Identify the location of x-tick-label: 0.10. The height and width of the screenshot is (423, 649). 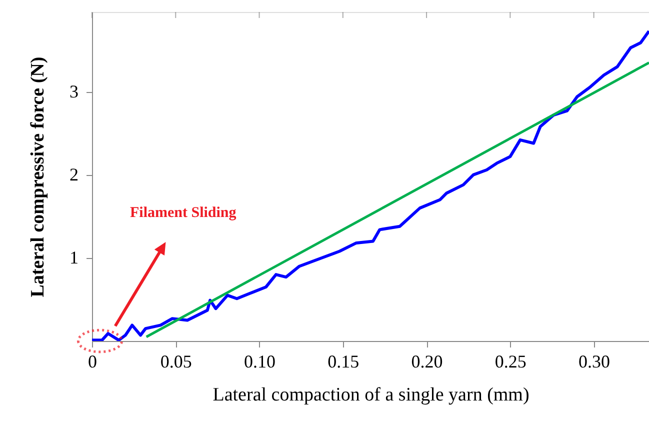
(260, 362).